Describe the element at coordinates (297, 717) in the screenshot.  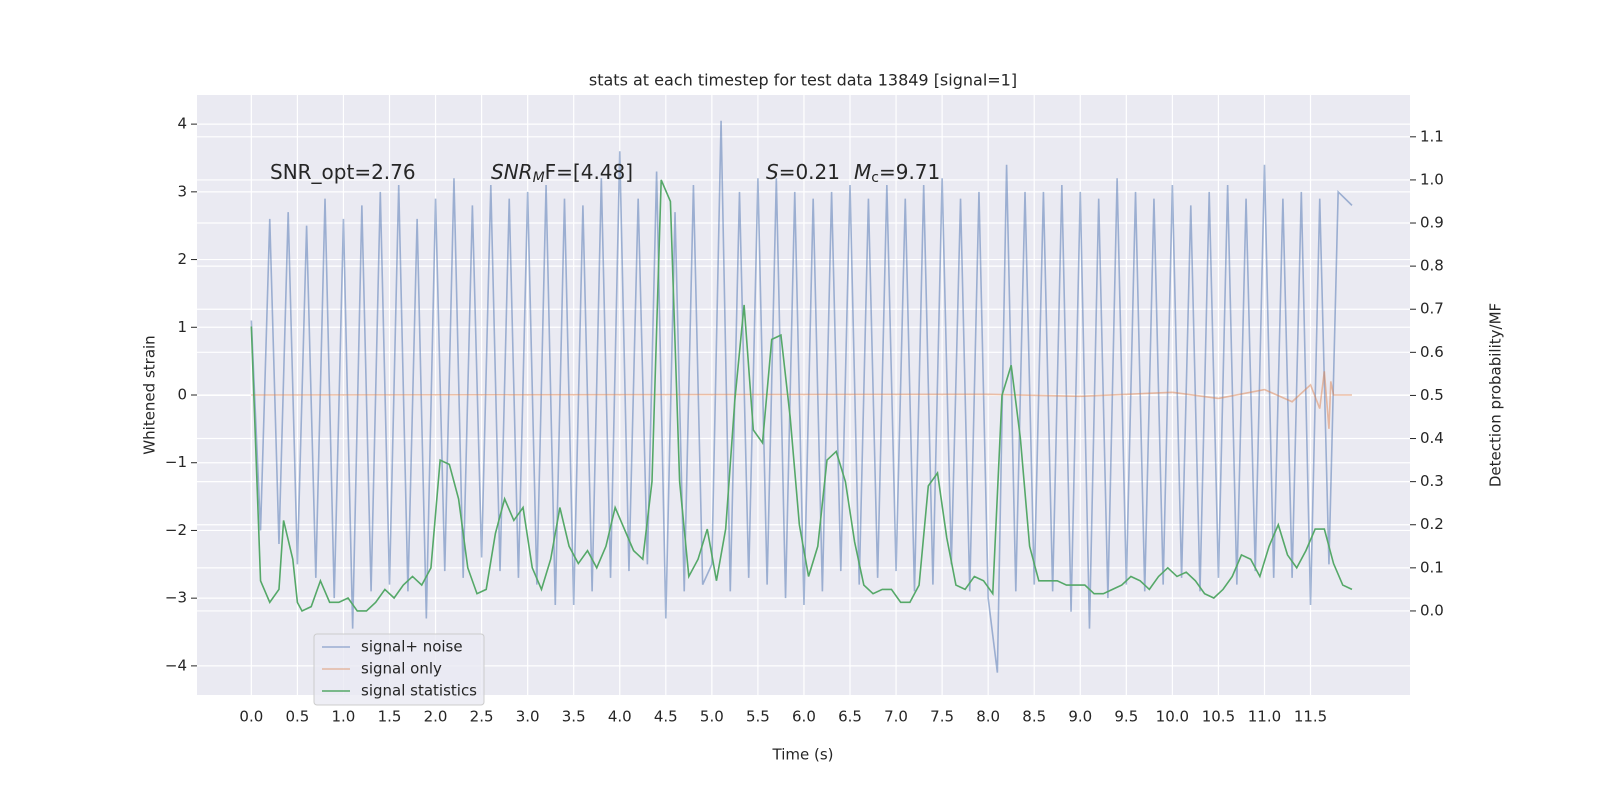
I see `x-tick-label: 0.5` at that location.